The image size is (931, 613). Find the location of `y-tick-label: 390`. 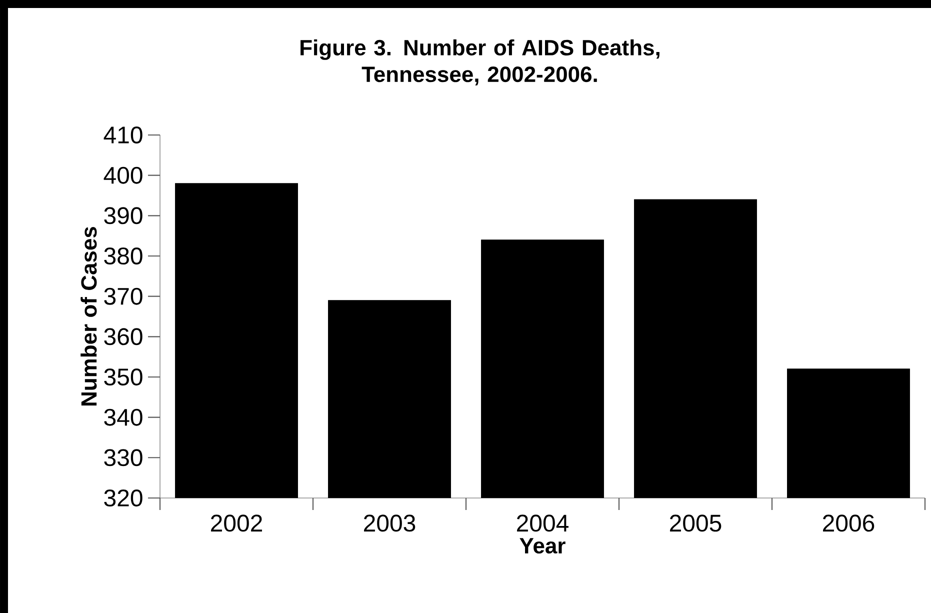

y-tick-label: 390 is located at coordinates (123, 215).